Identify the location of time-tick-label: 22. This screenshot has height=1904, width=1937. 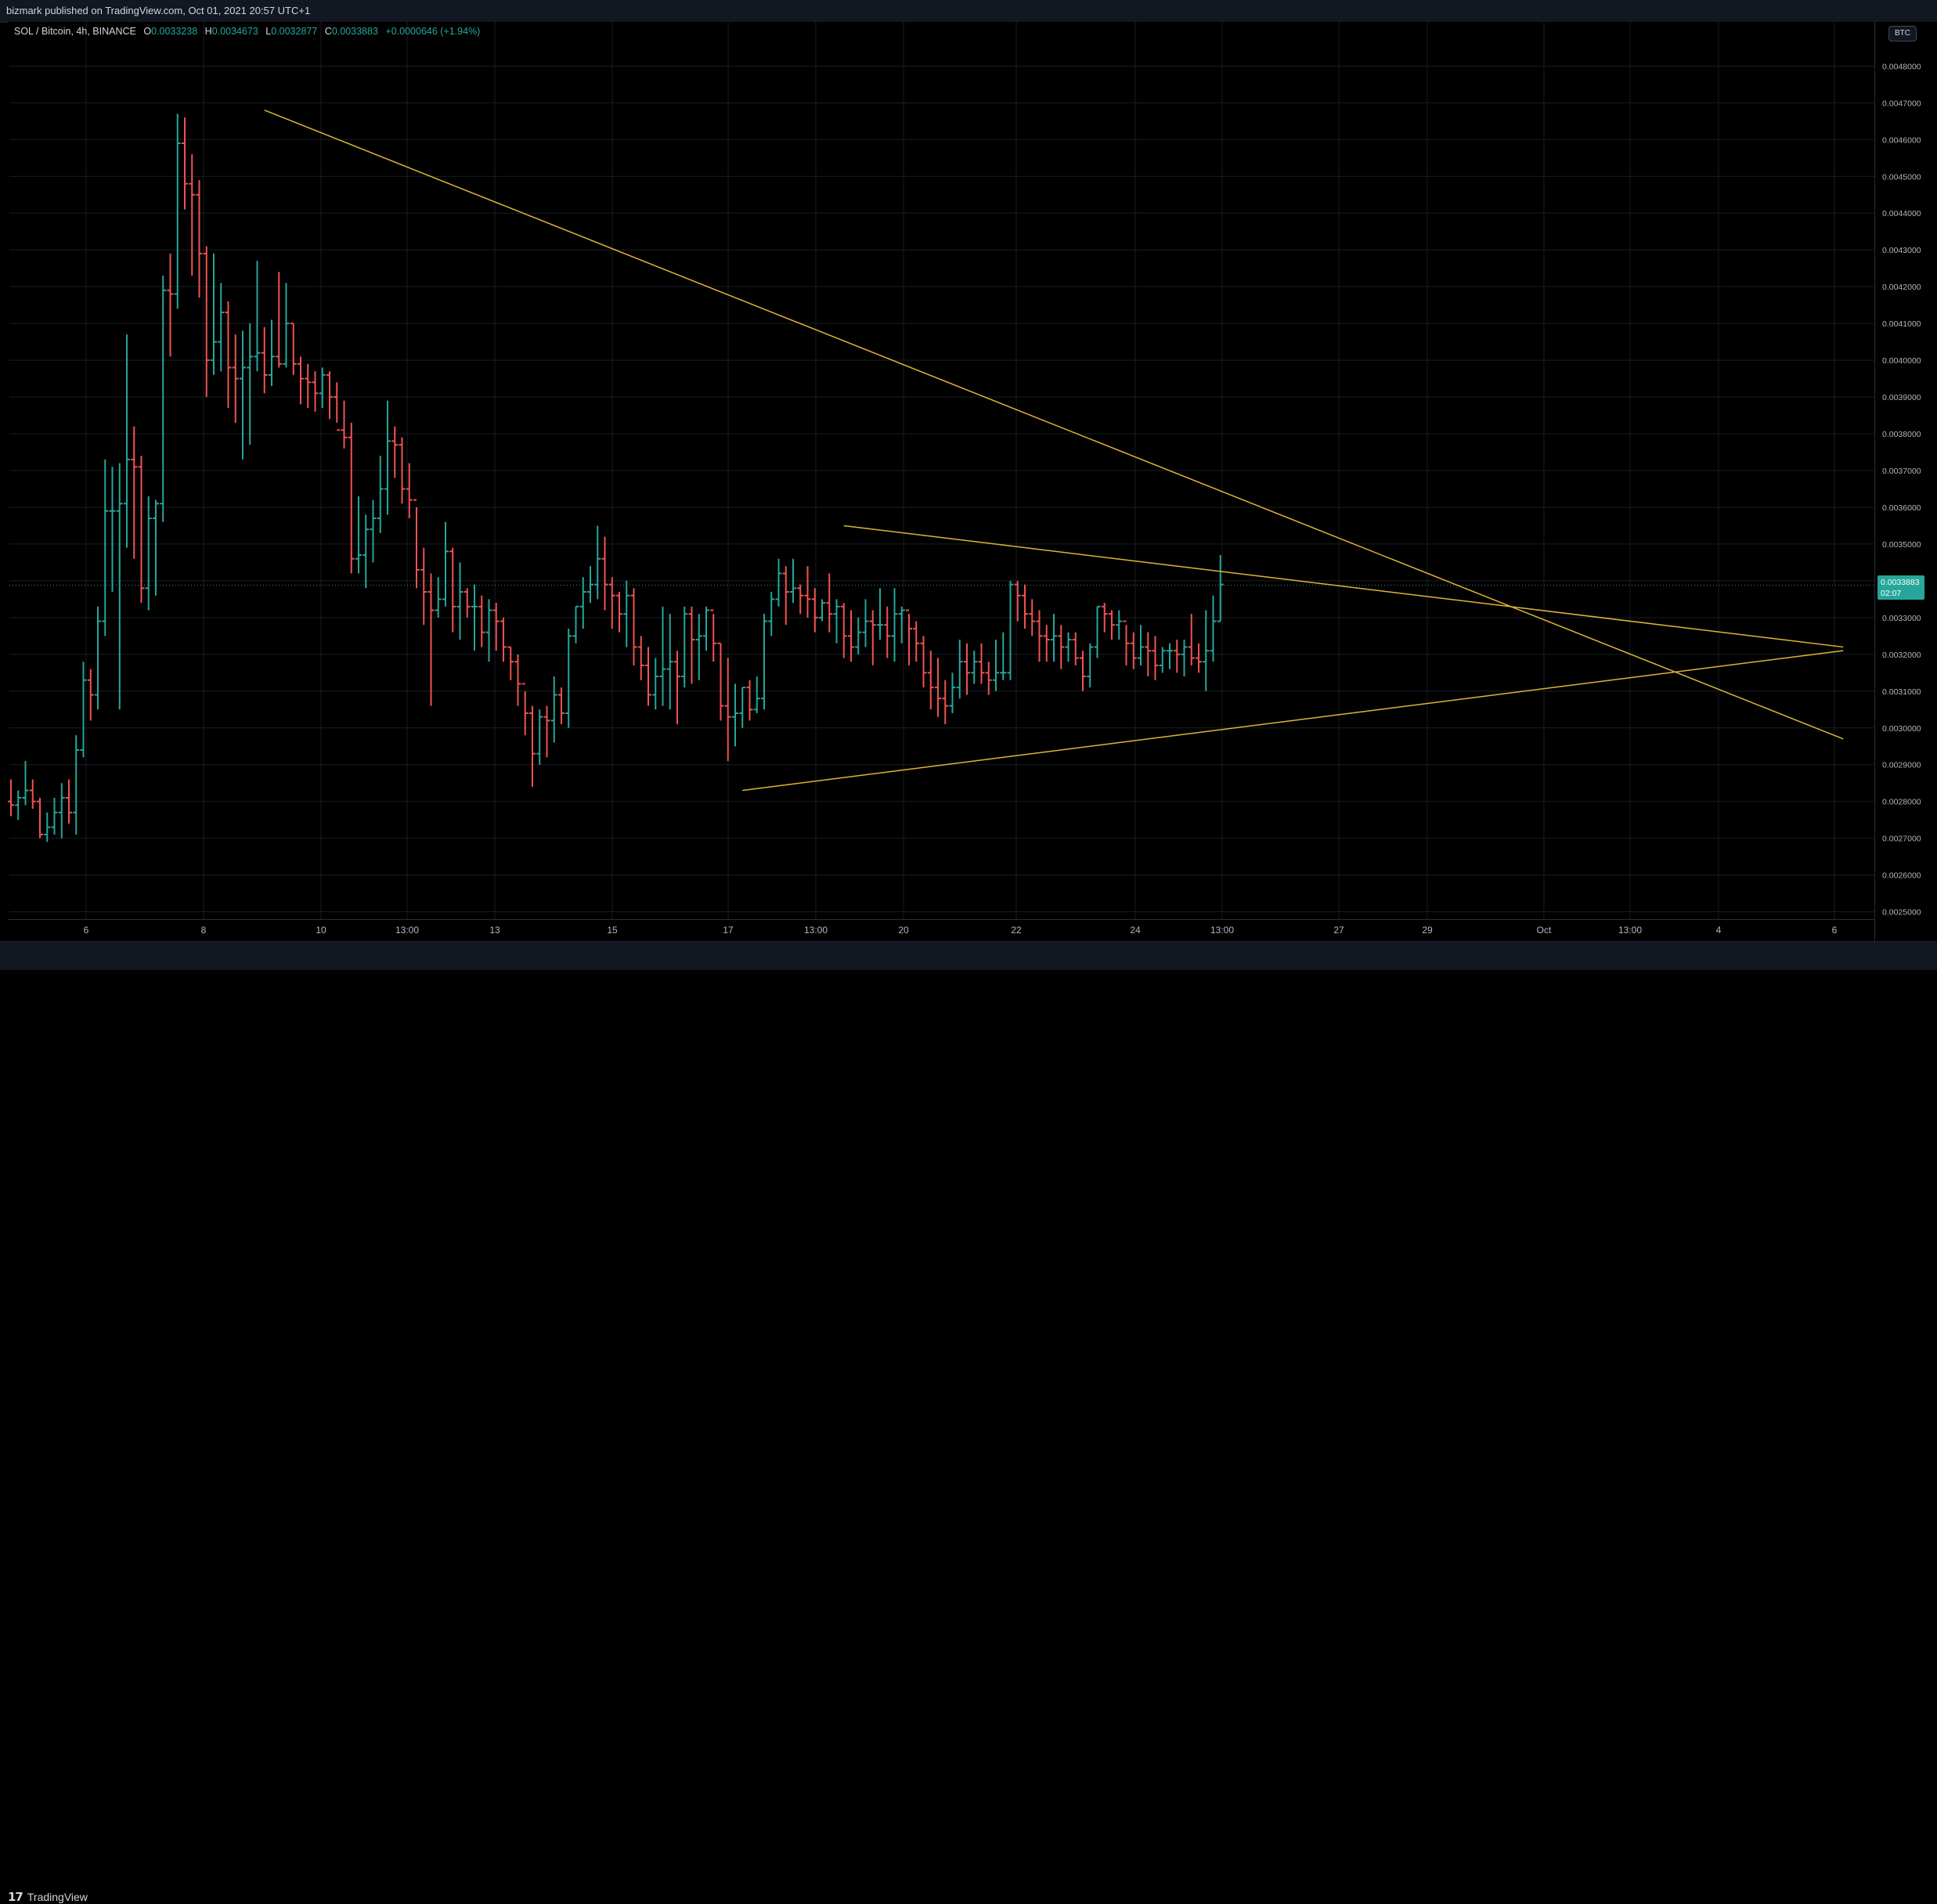
(1016, 930).